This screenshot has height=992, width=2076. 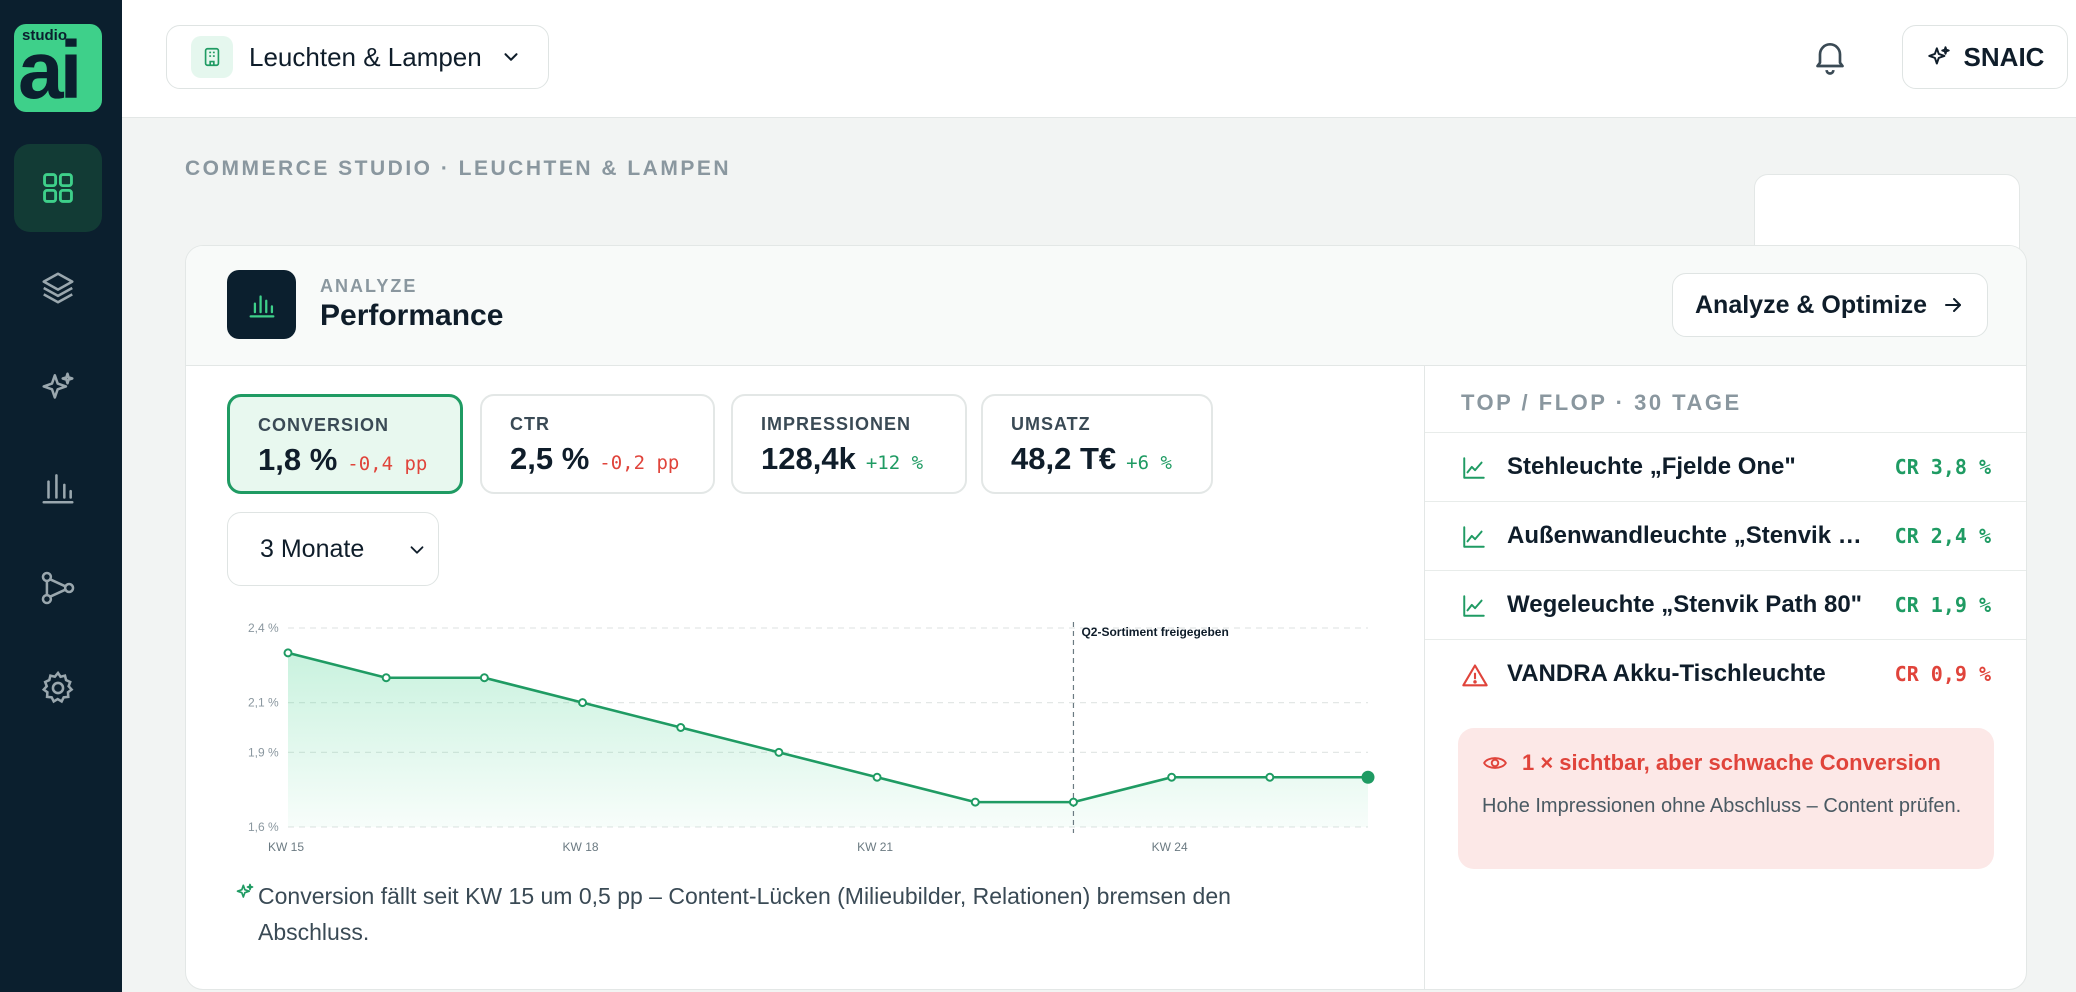 What do you see at coordinates (345, 444) in the screenshot?
I see `kpi-conversion: CONVERSION 1,8 % -0,4 pp` at bounding box center [345, 444].